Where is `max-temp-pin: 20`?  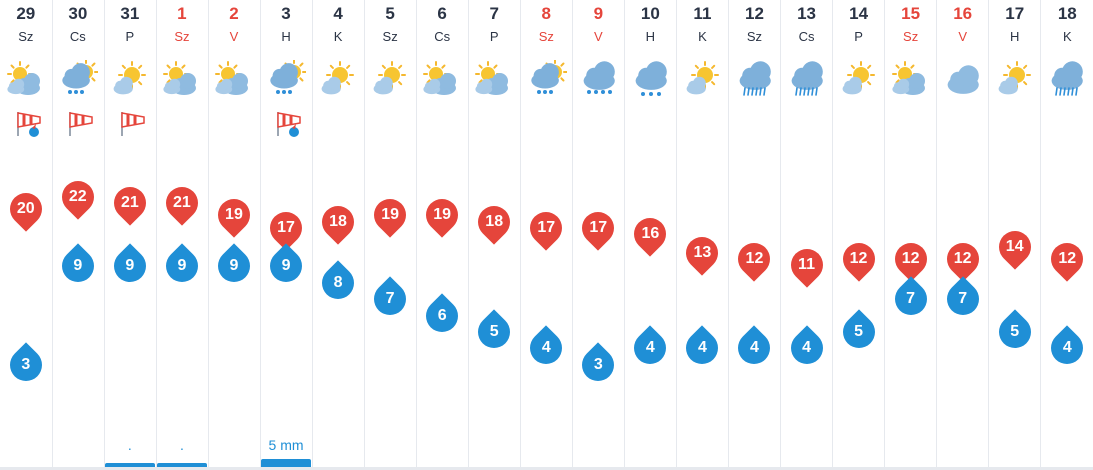 max-temp-pin: 20 is located at coordinates (26, 209).